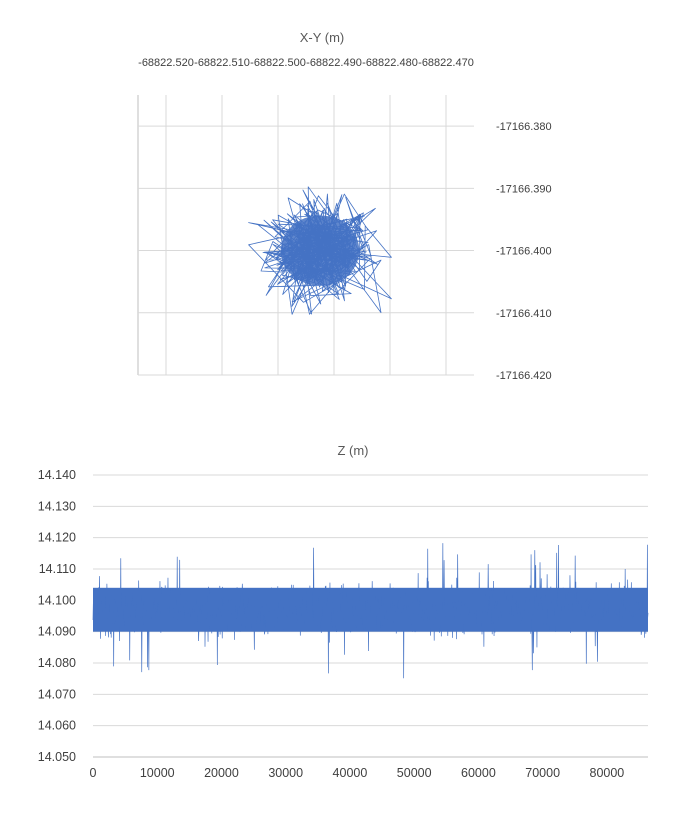  What do you see at coordinates (222, 63) in the screenshot?
I see `xy-x-tick-label: -68822.510` at bounding box center [222, 63].